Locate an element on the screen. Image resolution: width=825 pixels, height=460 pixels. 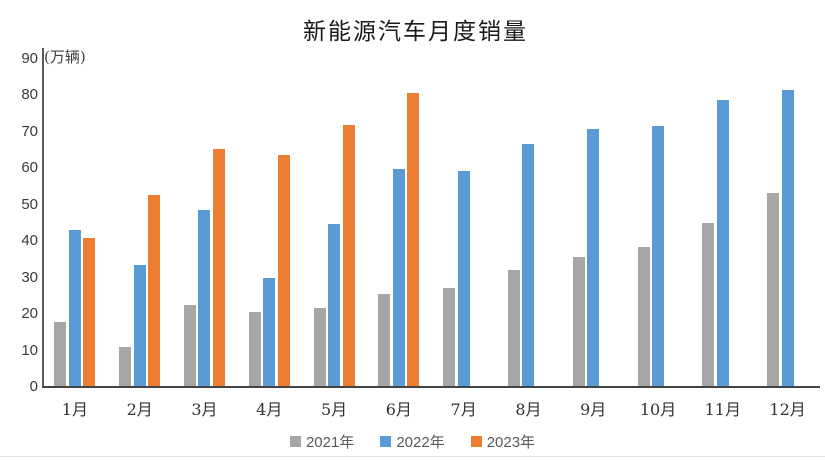
y-tick-label: 30 is located at coordinates (29, 277).